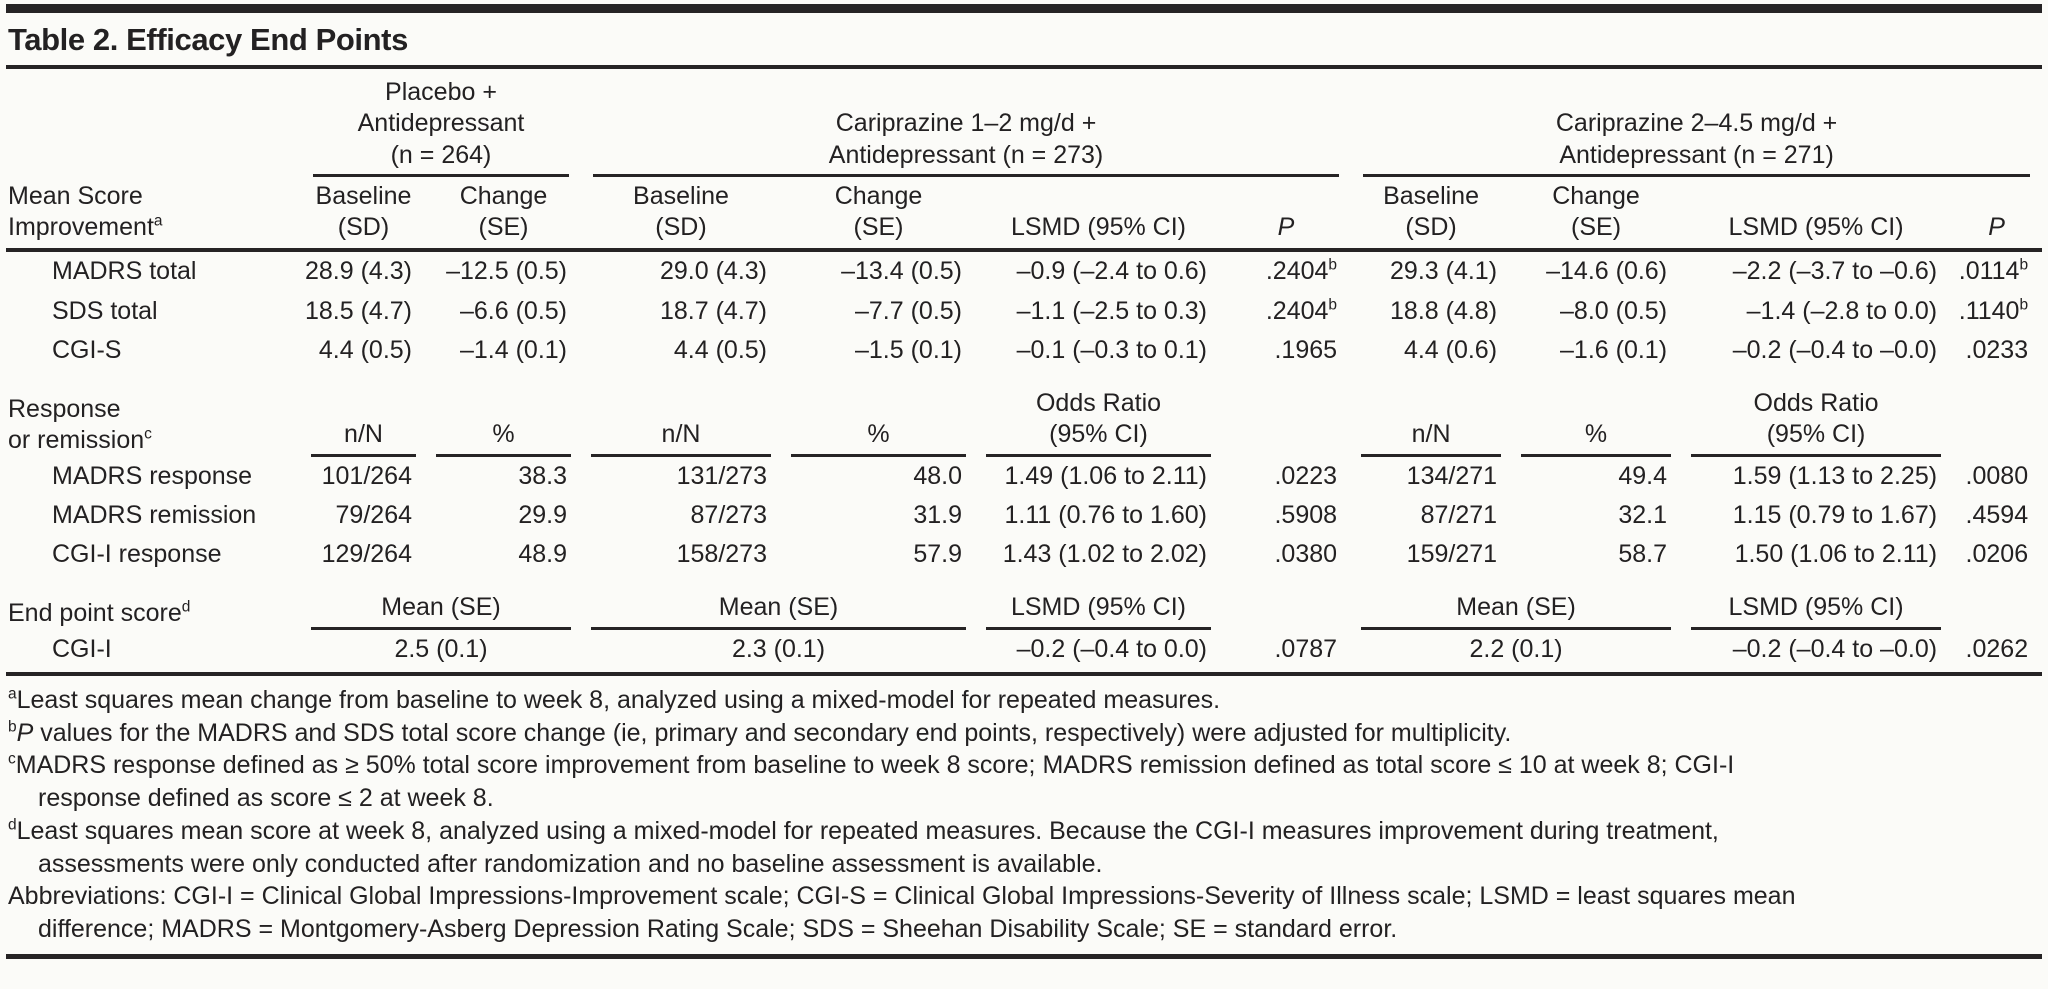 This screenshot has width=2048, height=989. I want to click on table-cell: .5908, so click(1306, 514).